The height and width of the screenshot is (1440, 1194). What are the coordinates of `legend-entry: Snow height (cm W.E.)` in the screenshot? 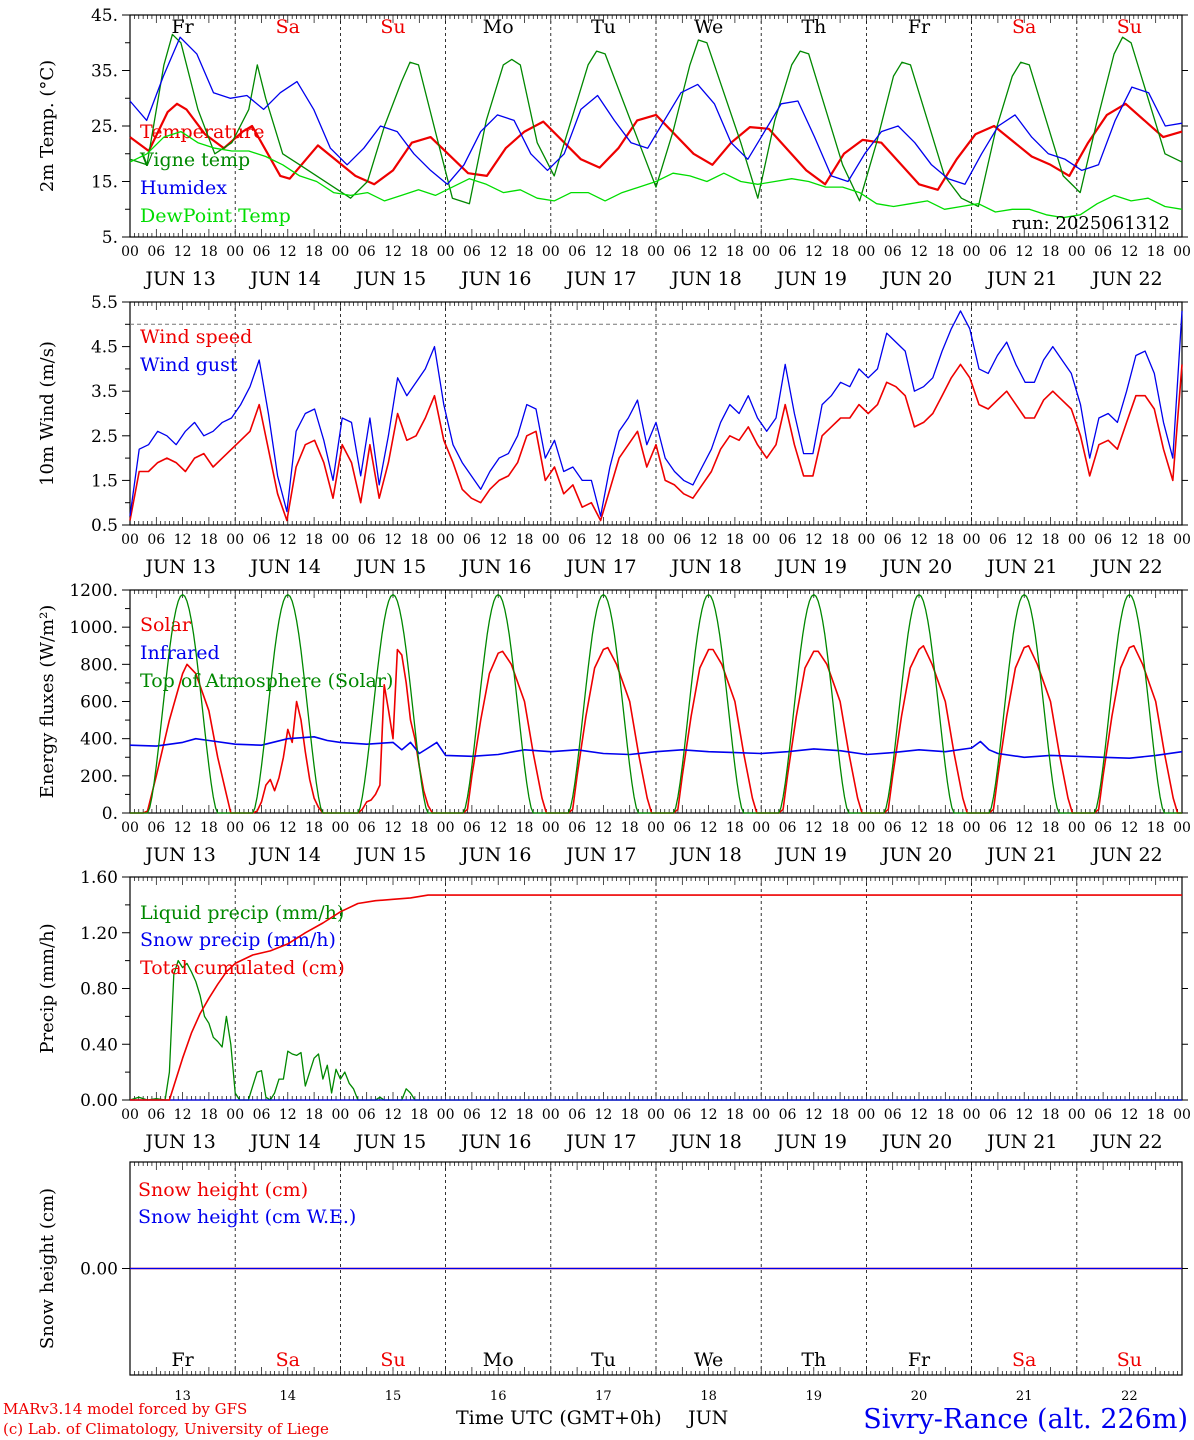 It's located at (247, 1217).